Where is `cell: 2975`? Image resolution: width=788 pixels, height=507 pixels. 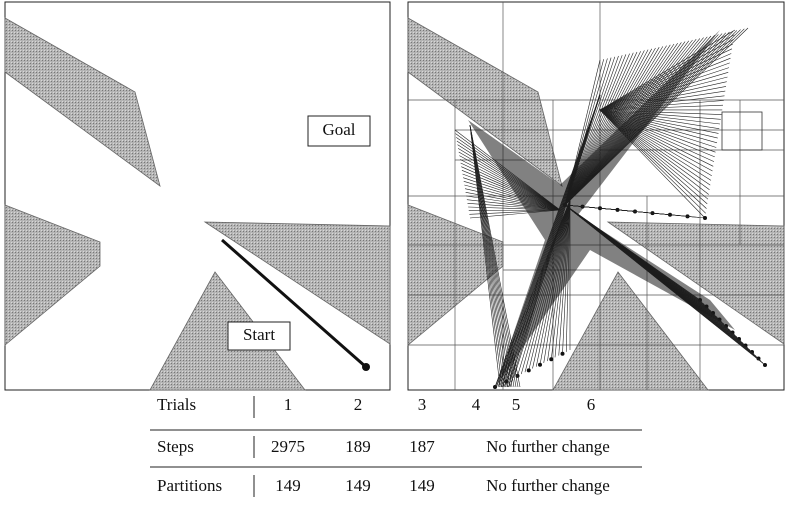
cell: 2975 is located at coordinates (288, 446).